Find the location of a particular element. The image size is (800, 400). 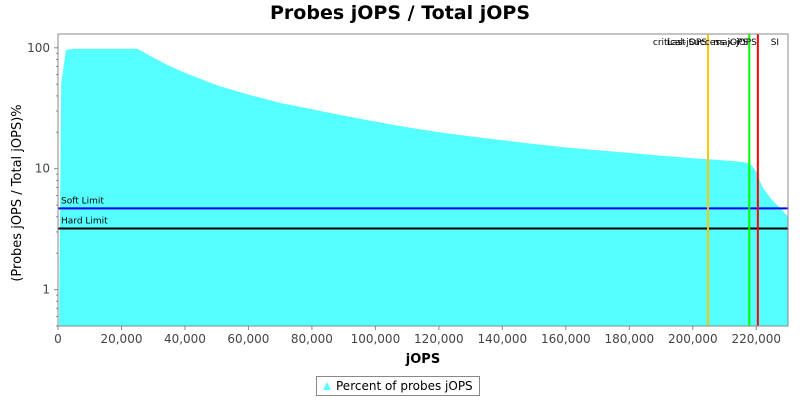

legend: Percent of probes jOPS is located at coordinates (398, 386).